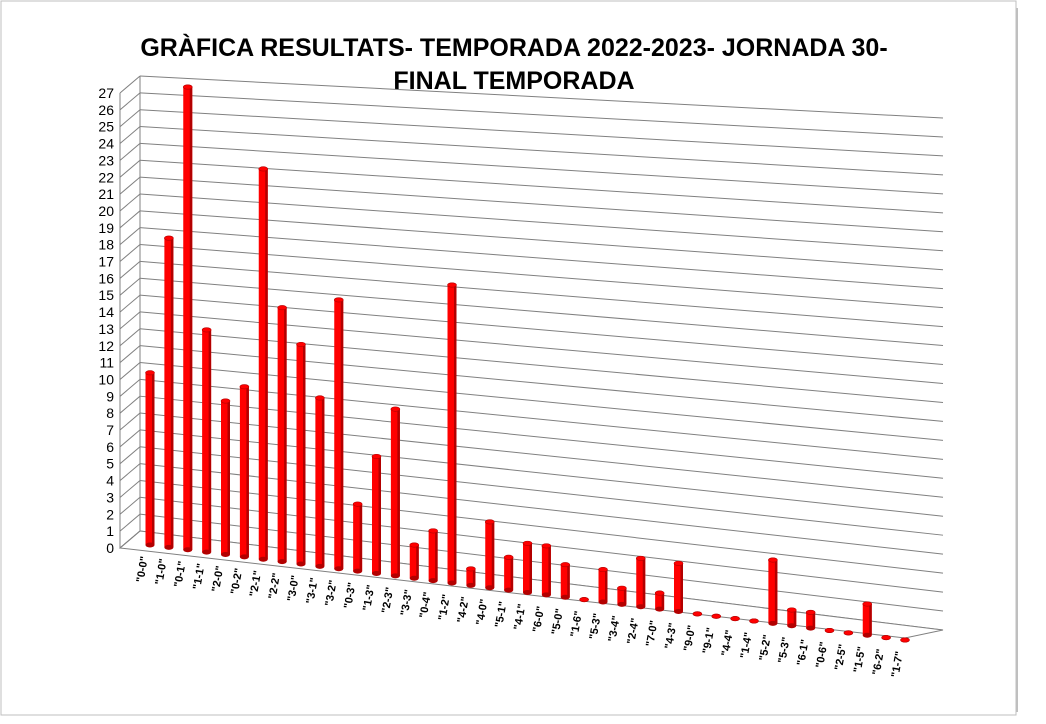  Describe the element at coordinates (841, 657) in the screenshot. I see `x-tick-label: "2-5"` at that location.